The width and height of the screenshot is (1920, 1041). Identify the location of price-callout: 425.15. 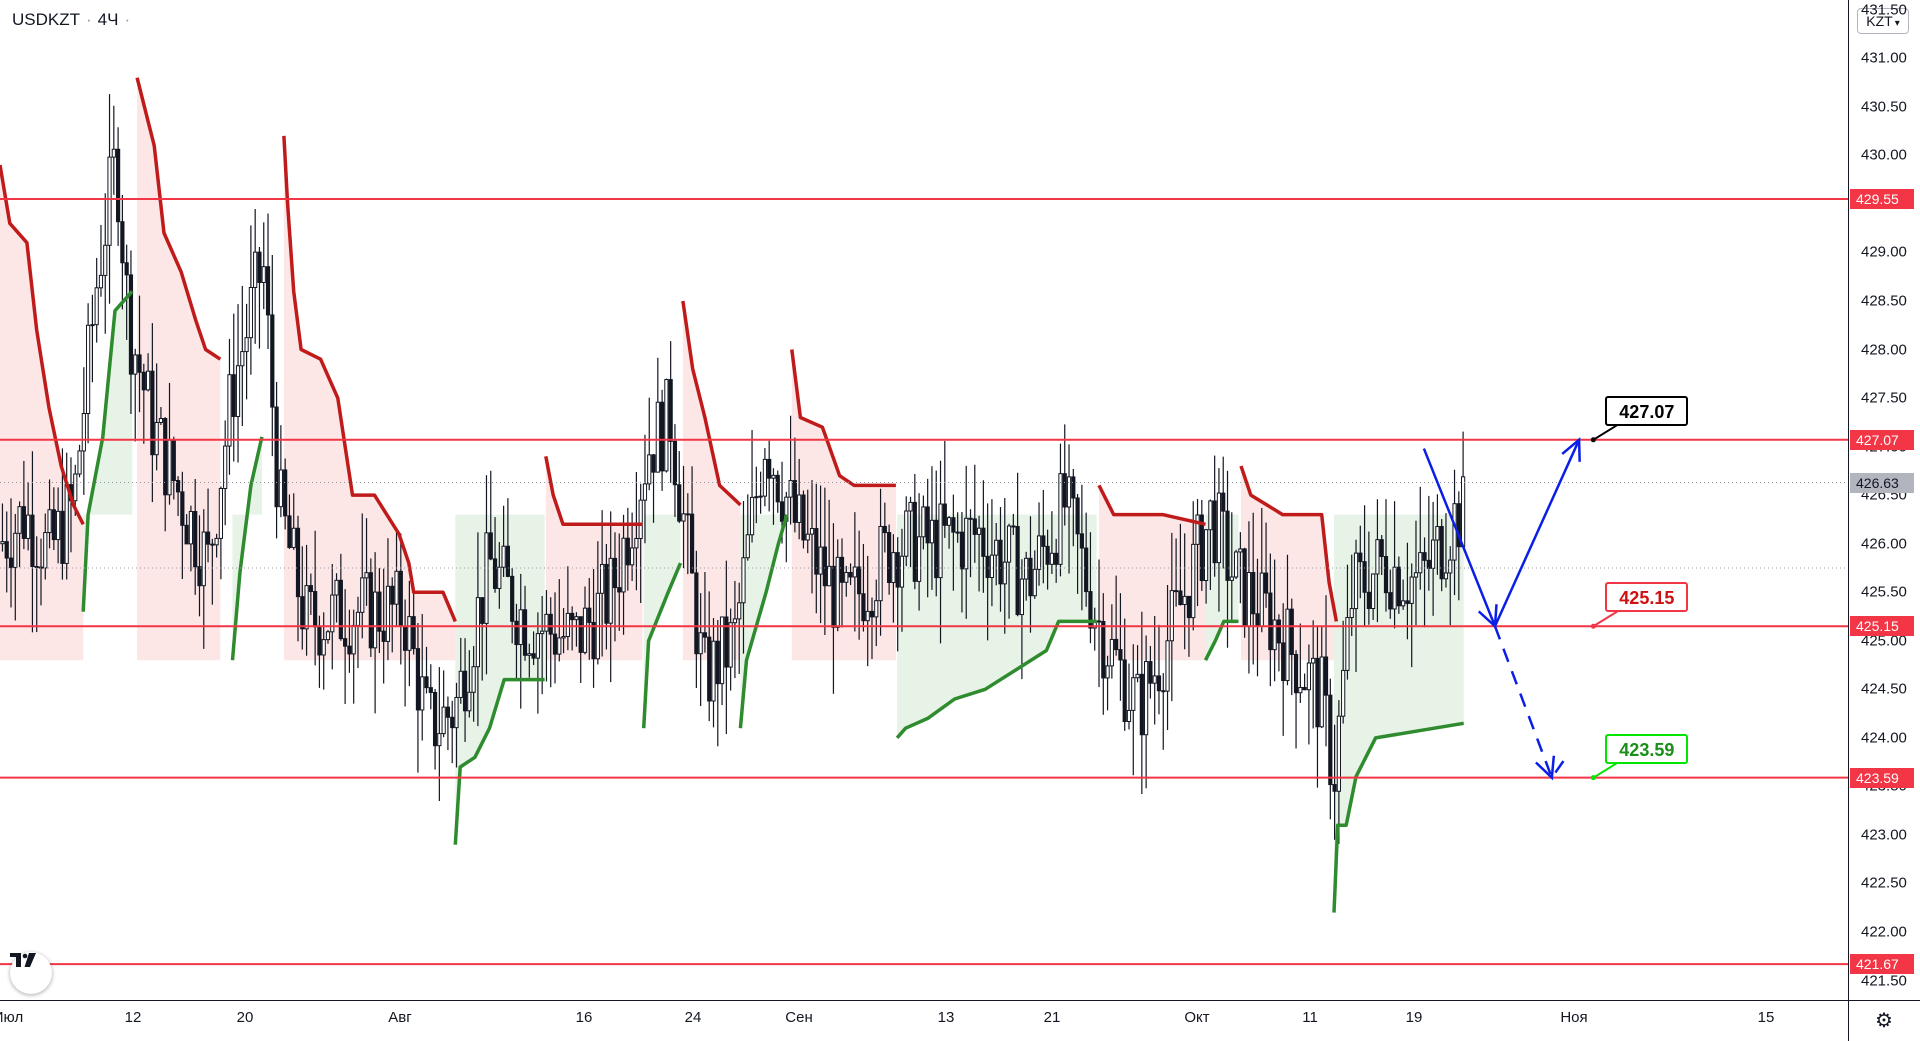
(1647, 597).